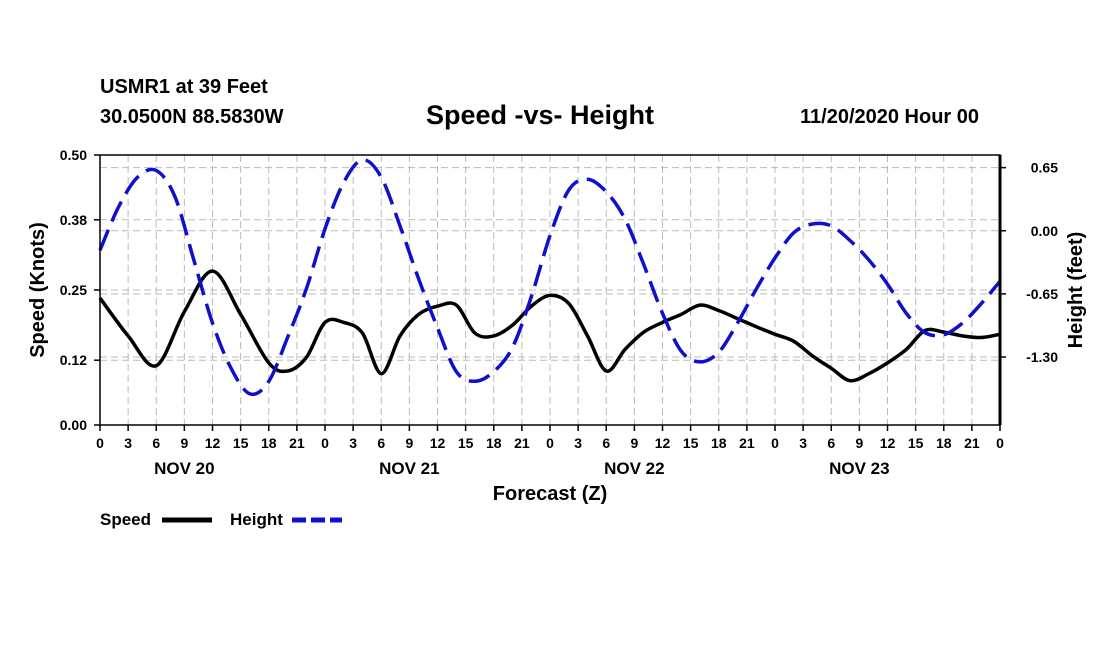 The height and width of the screenshot is (650, 1100). Describe the element at coordinates (1042, 294) in the screenshot. I see `y2-tick-label: -0.65` at that location.